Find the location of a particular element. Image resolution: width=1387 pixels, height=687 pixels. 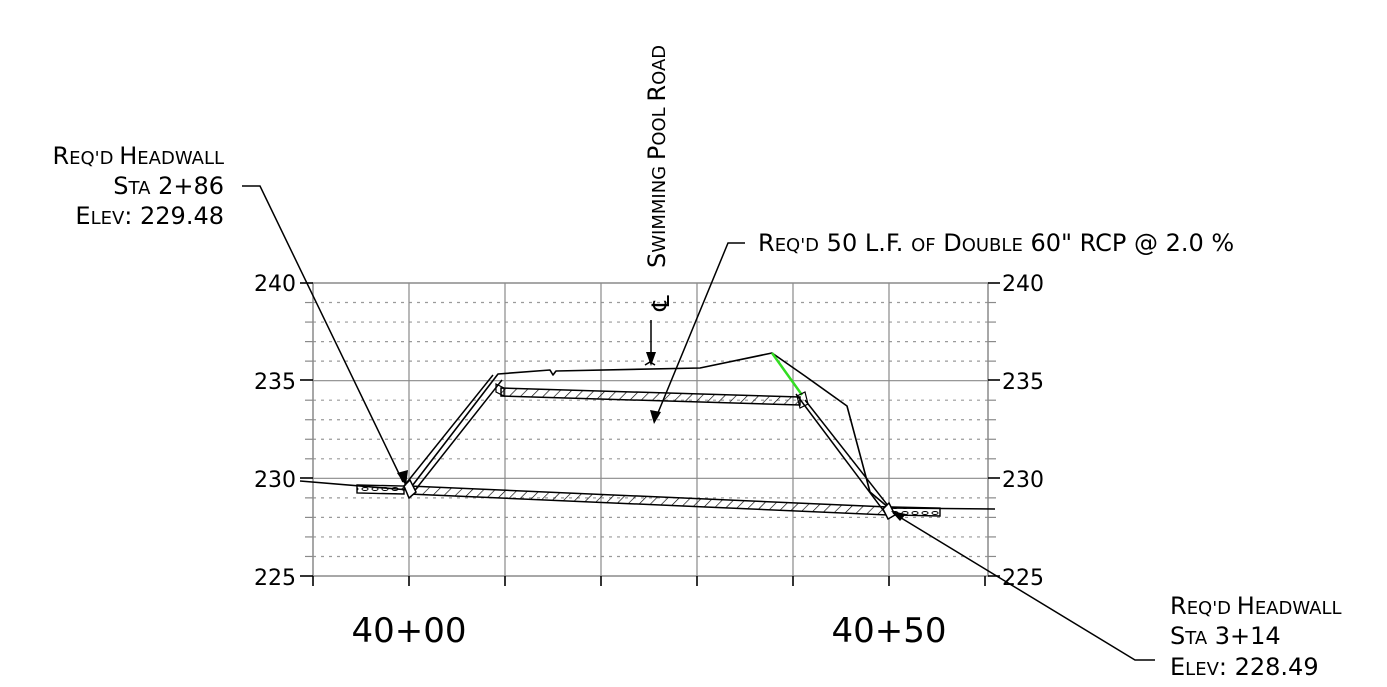

main-culvert-pipe is located at coordinates (648, 499).